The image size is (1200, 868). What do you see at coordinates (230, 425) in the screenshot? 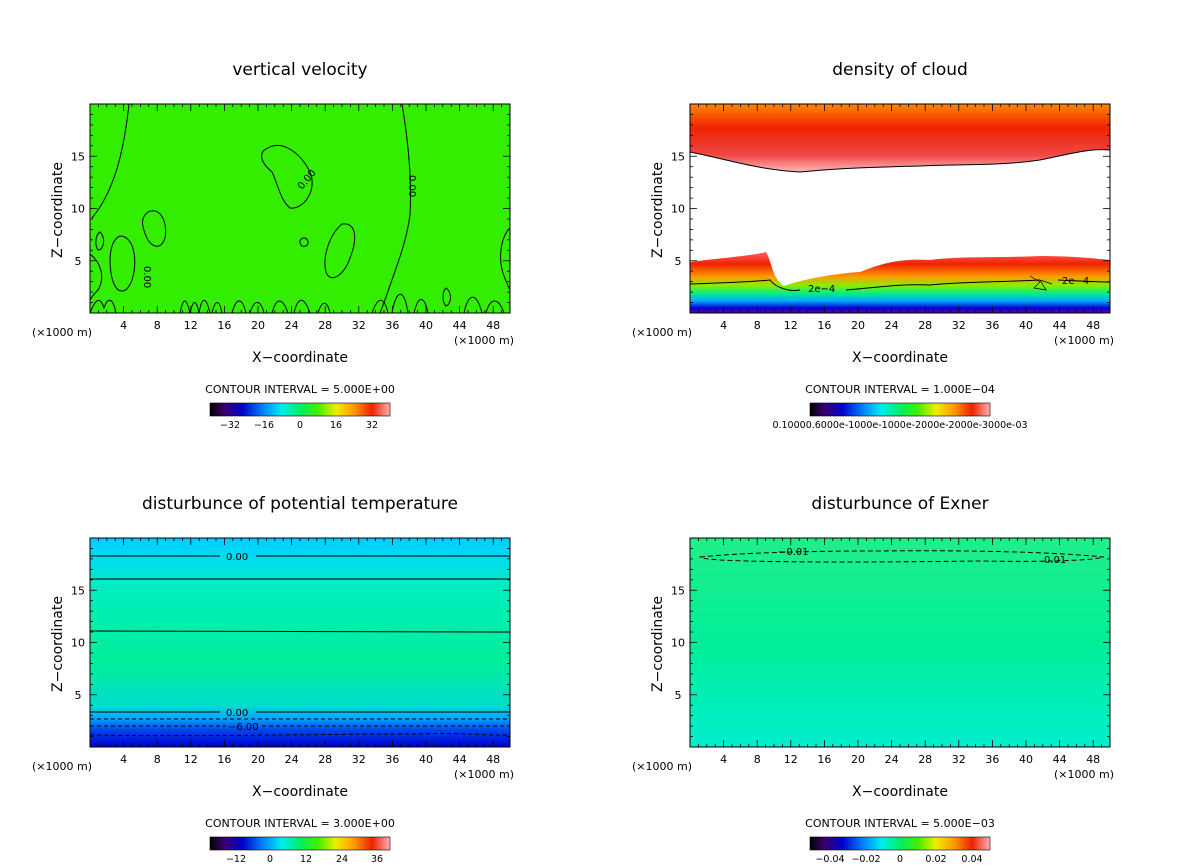
I see `colorbar-label: −32` at bounding box center [230, 425].